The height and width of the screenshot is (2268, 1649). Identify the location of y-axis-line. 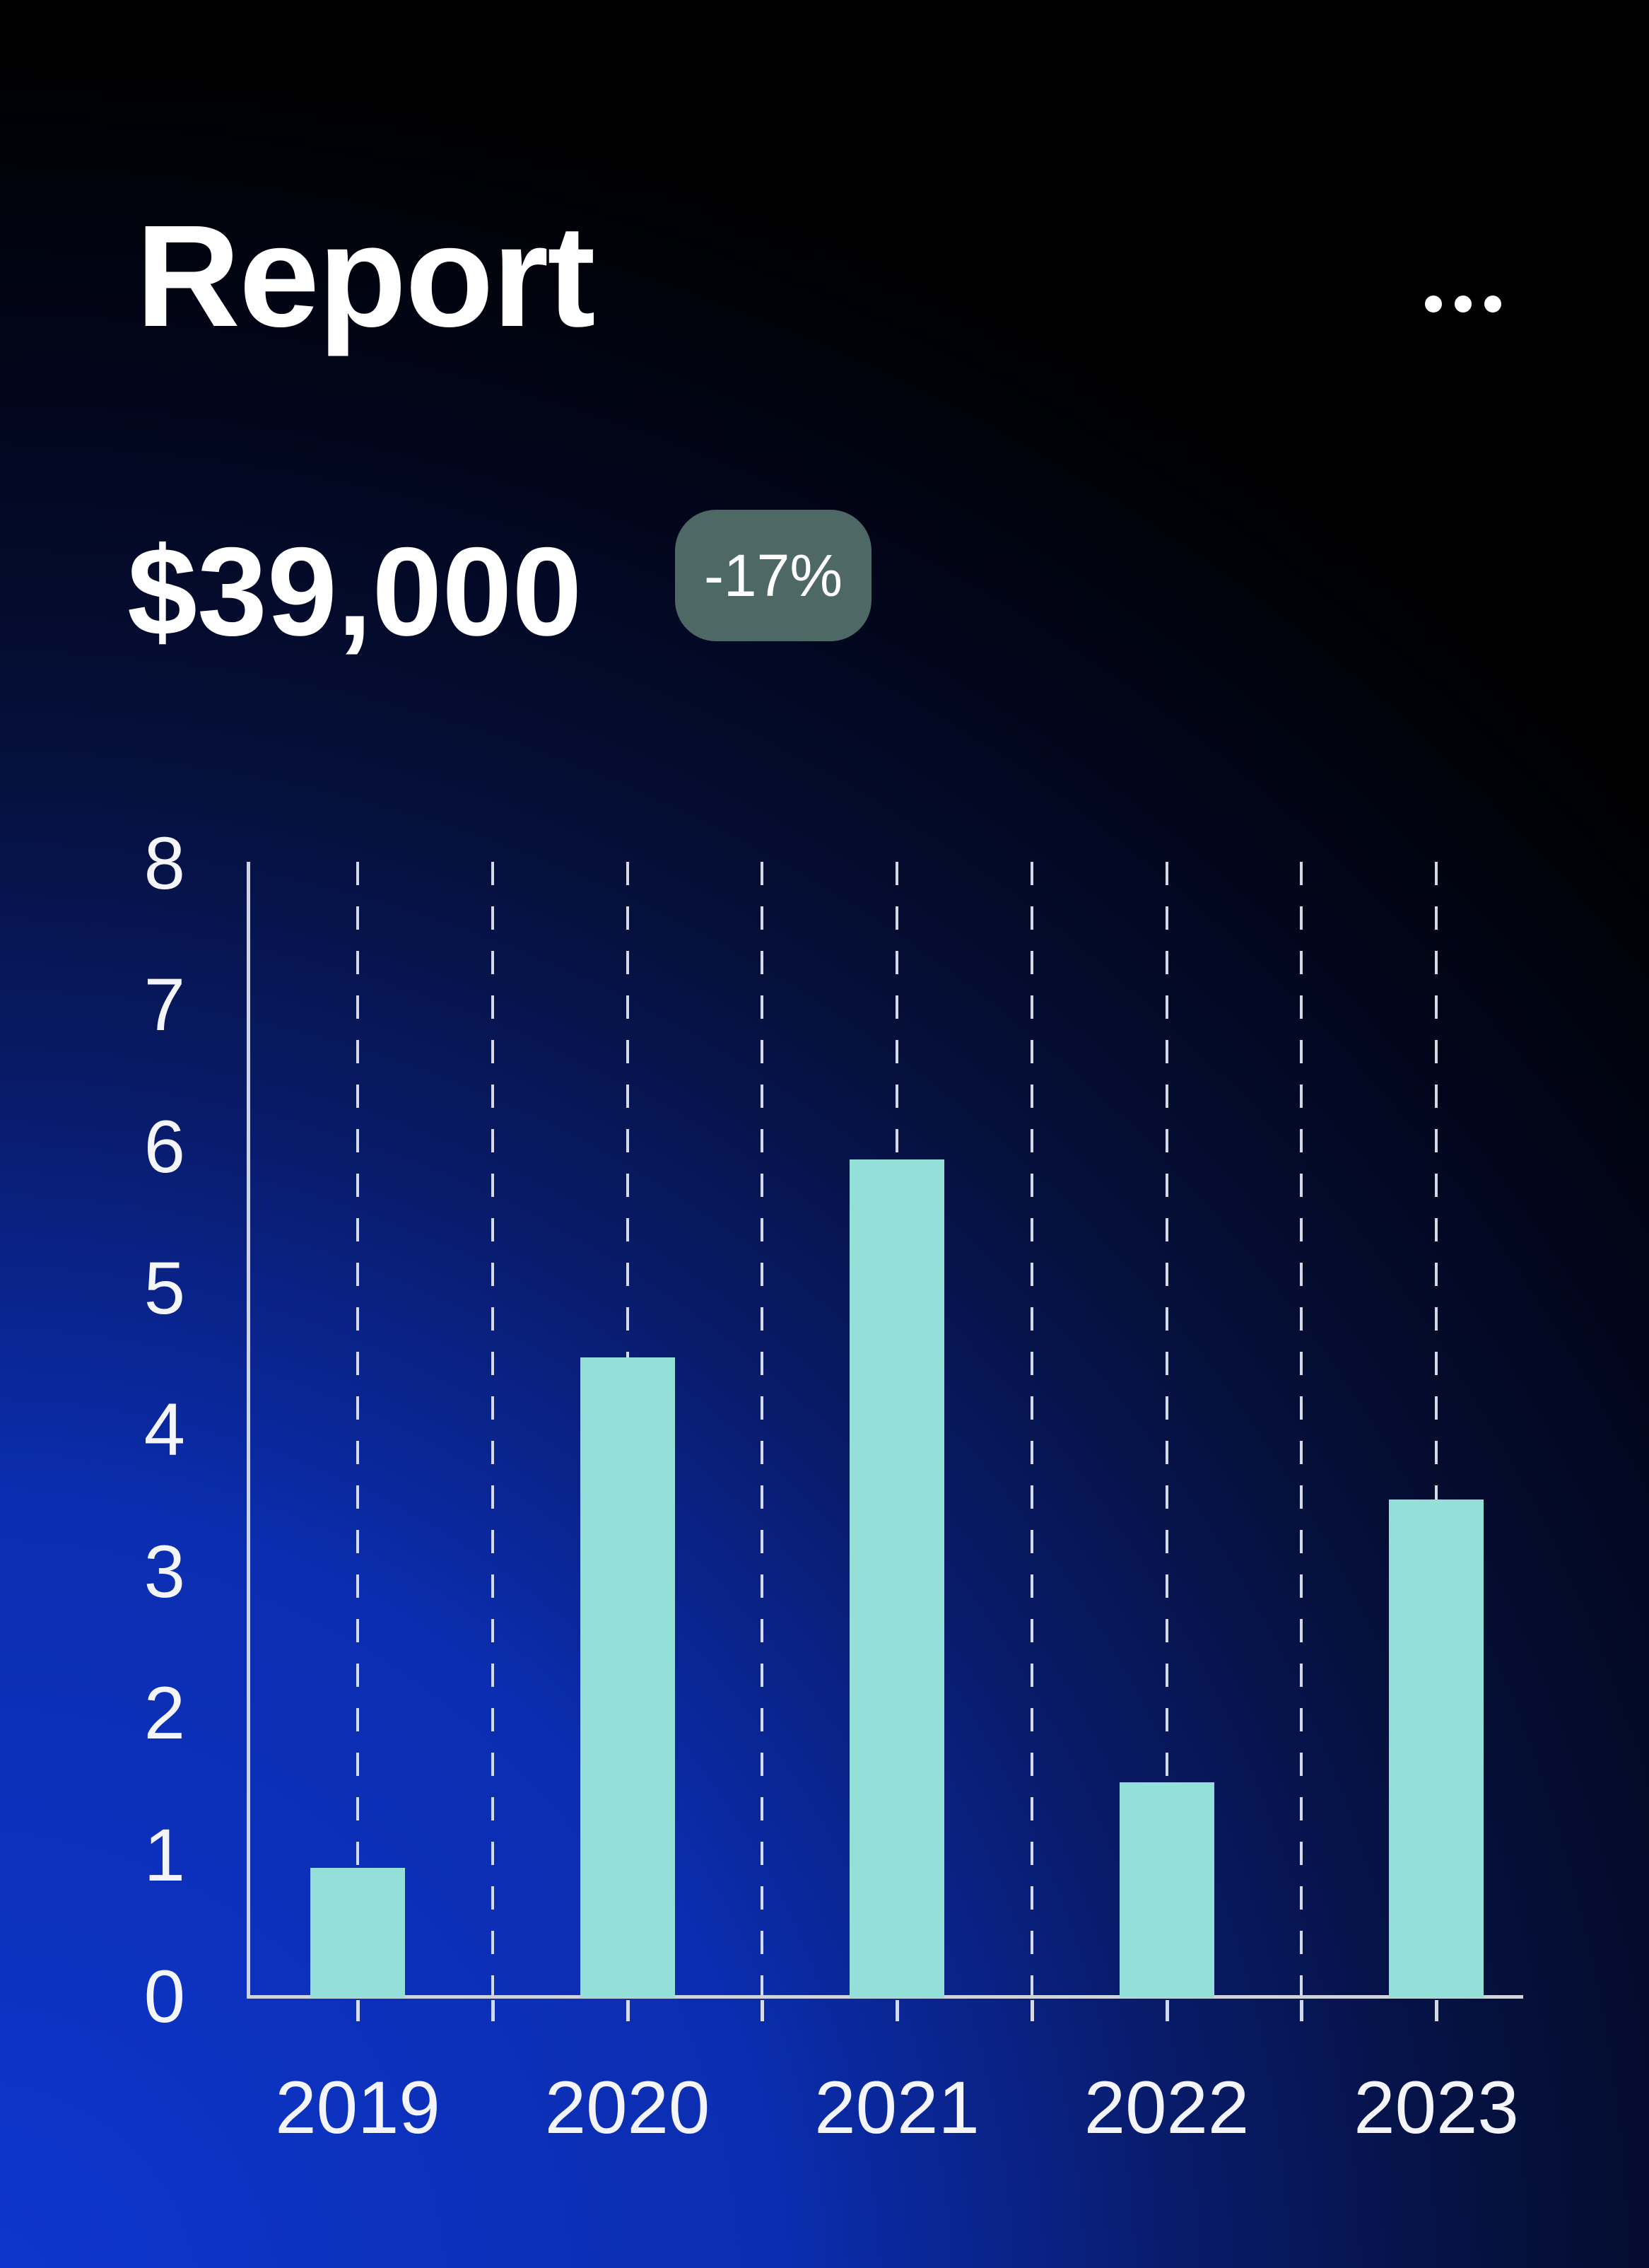
(248, 1430).